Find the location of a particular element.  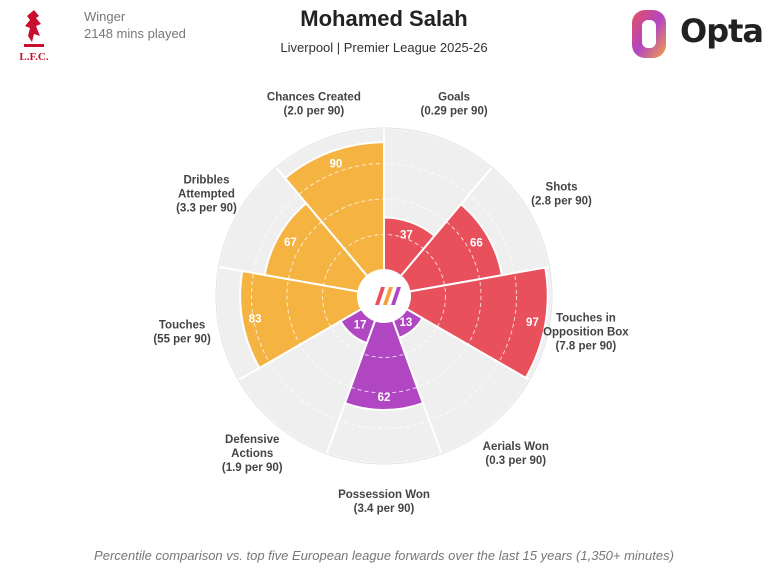

metric-label: Shots (2.8 per 90) is located at coordinates (561, 195).